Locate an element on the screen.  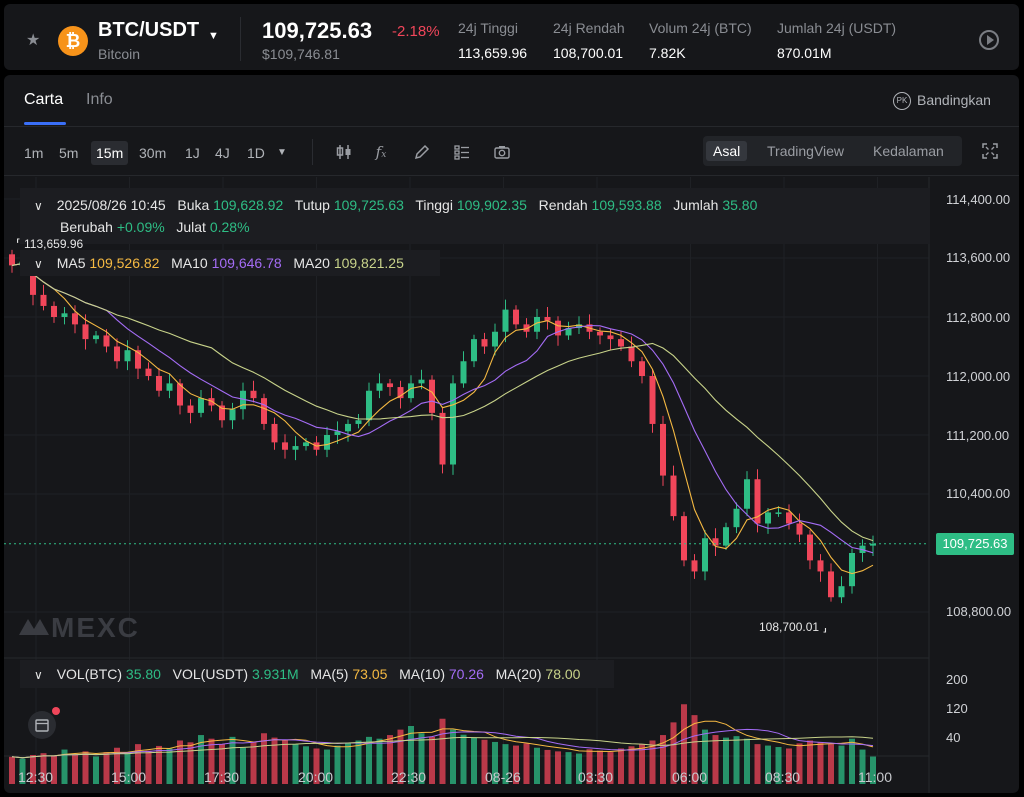
vol-ma5-line is located at coordinates (442, 739).